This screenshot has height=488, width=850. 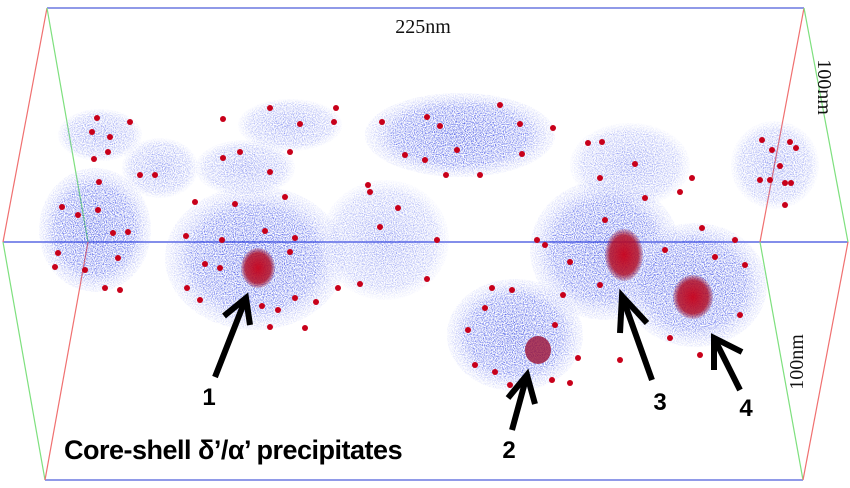 I want to click on label-225nm: 225nm, so click(x=423, y=27).